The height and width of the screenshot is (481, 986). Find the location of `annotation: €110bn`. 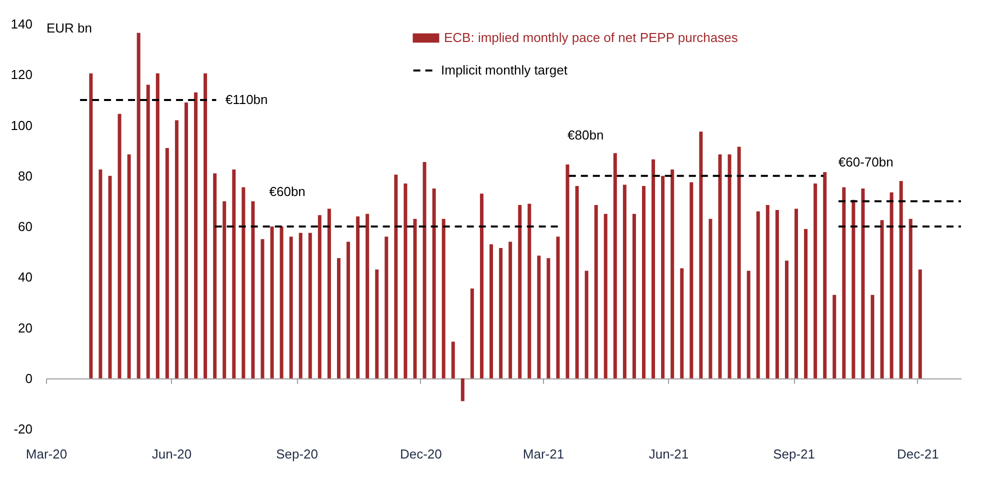

annotation: €110bn is located at coordinates (246, 100).